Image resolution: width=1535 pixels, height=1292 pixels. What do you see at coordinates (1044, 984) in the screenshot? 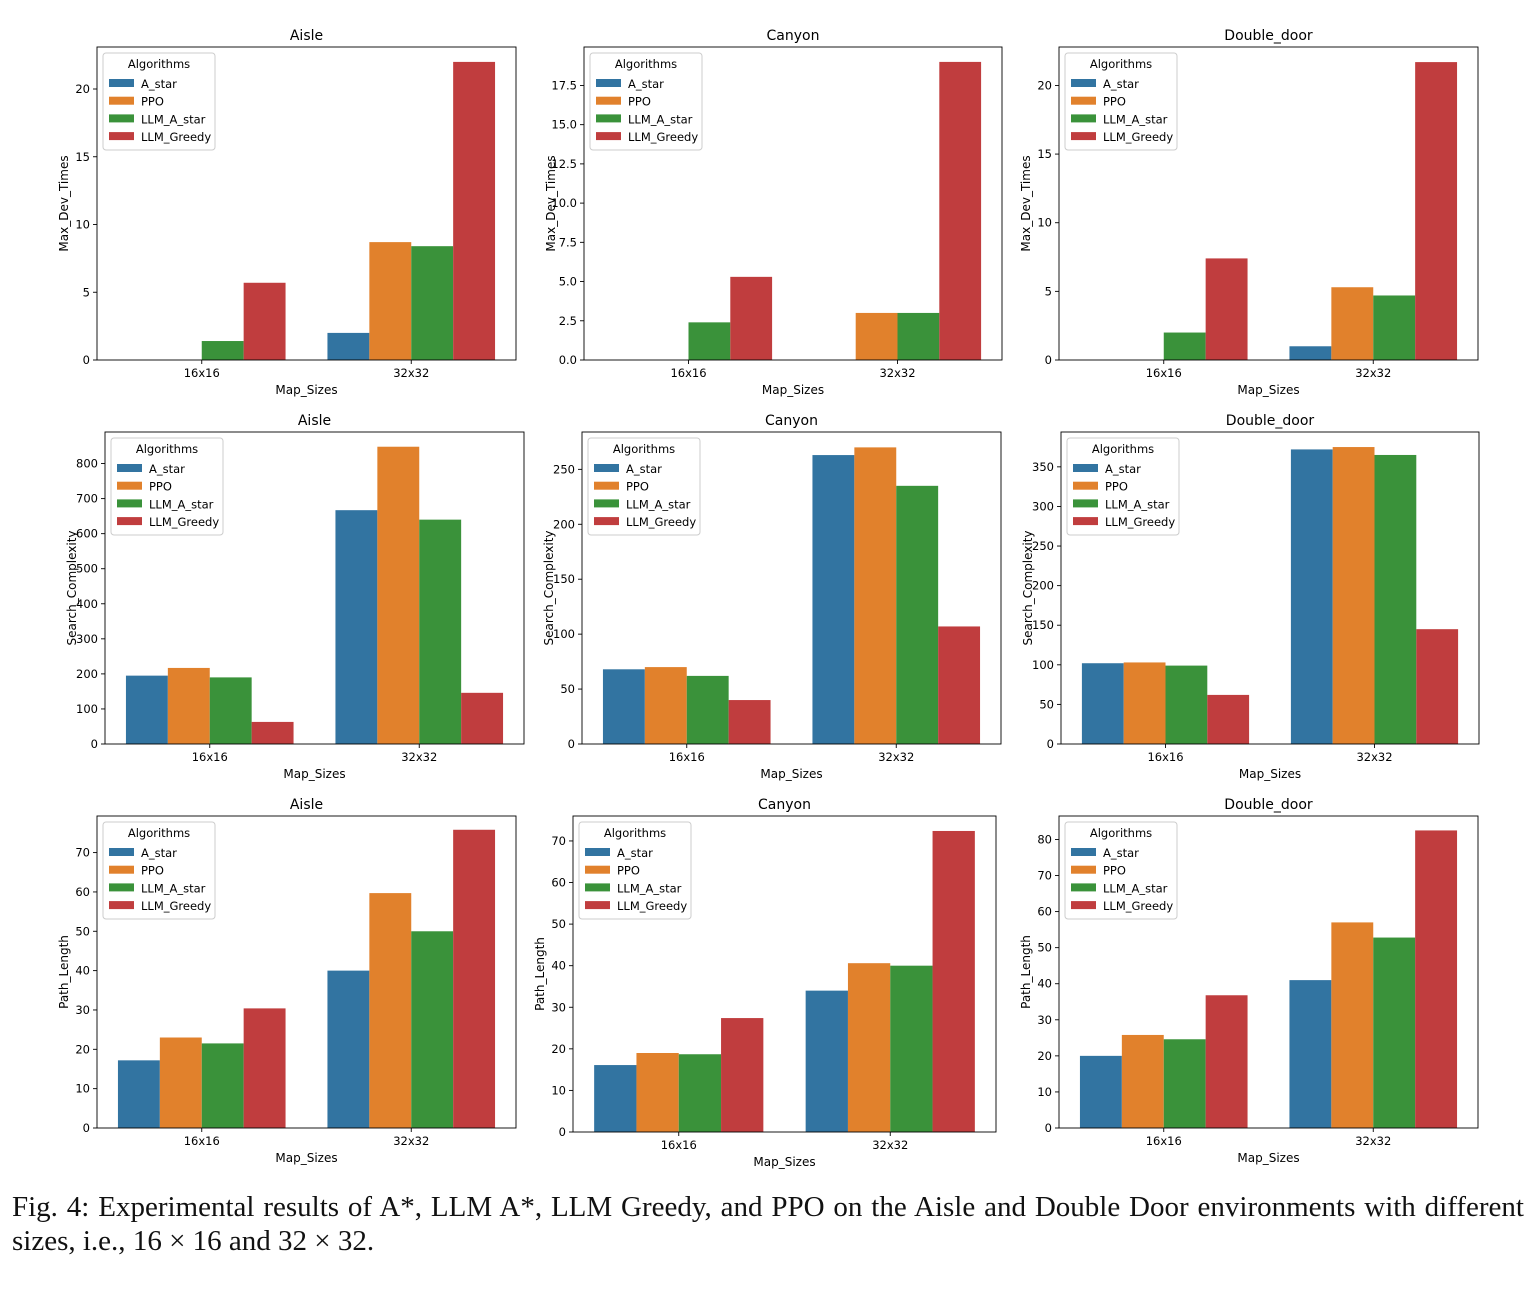
I see `y-tick-label: 40` at bounding box center [1044, 984].